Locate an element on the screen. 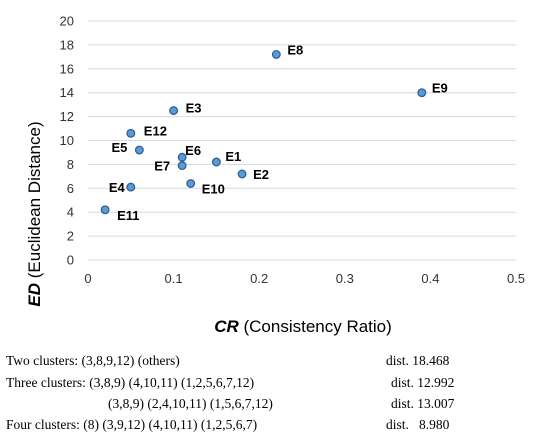 The width and height of the screenshot is (550, 436). point-label-e6: E6 is located at coordinates (193, 150).